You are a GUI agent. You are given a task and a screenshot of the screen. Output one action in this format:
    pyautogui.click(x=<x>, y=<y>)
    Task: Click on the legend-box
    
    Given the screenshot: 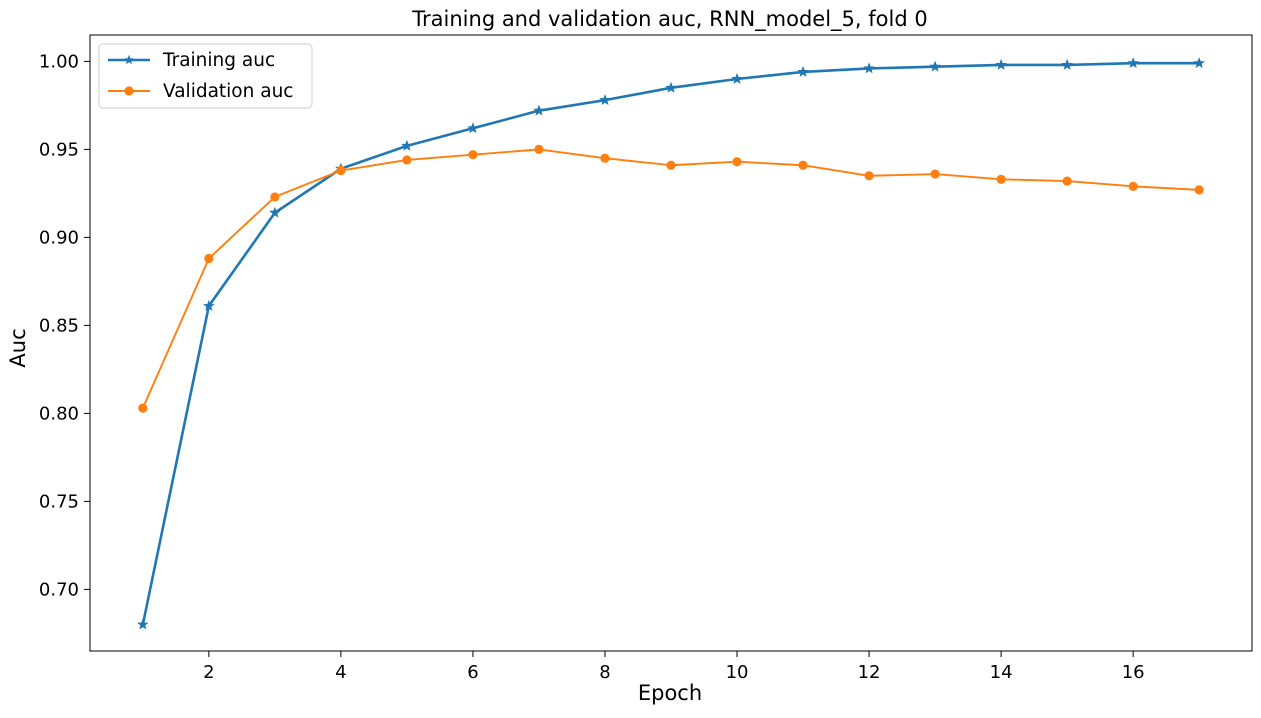 What is the action you would take?
    pyautogui.click(x=205, y=76)
    